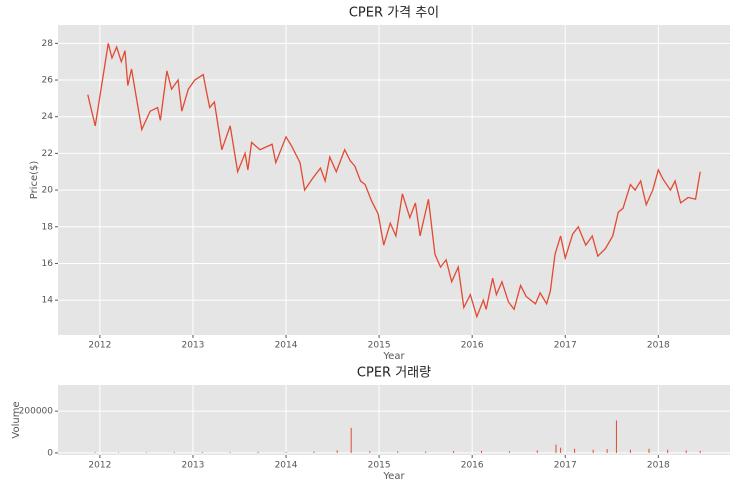 This screenshot has width=743, height=494. I want to click on y-axis-label: Price($), so click(34, 180).